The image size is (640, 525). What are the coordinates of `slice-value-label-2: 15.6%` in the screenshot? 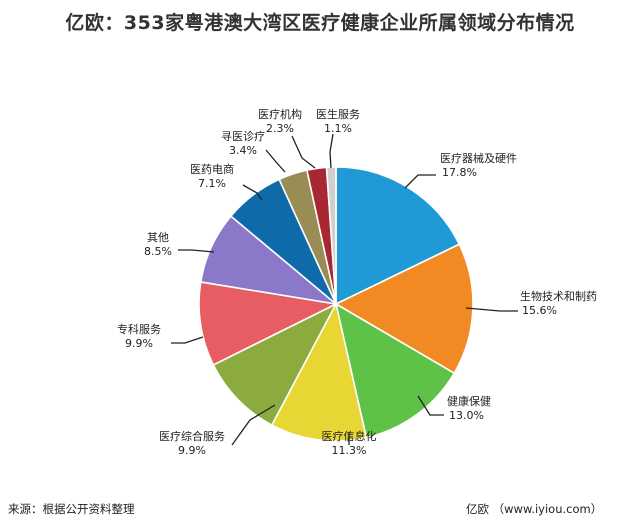 It's located at (539, 310).